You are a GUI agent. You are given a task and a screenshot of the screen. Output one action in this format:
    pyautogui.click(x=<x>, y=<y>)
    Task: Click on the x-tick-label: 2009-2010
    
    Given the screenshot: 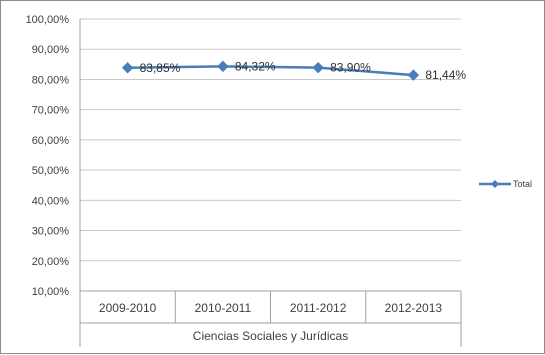 What is the action you would take?
    pyautogui.click(x=128, y=308)
    